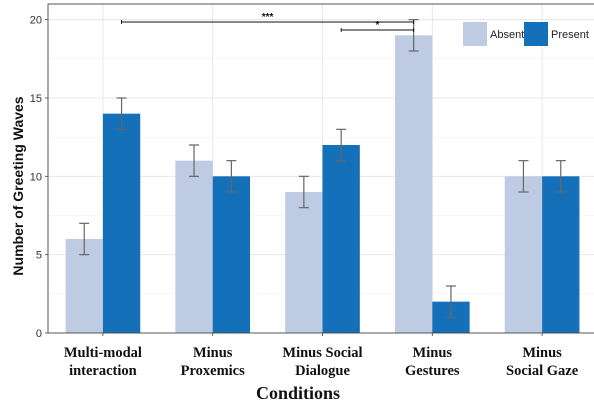  I want to click on x-tick-label: Minus Gestures, so click(432, 362).